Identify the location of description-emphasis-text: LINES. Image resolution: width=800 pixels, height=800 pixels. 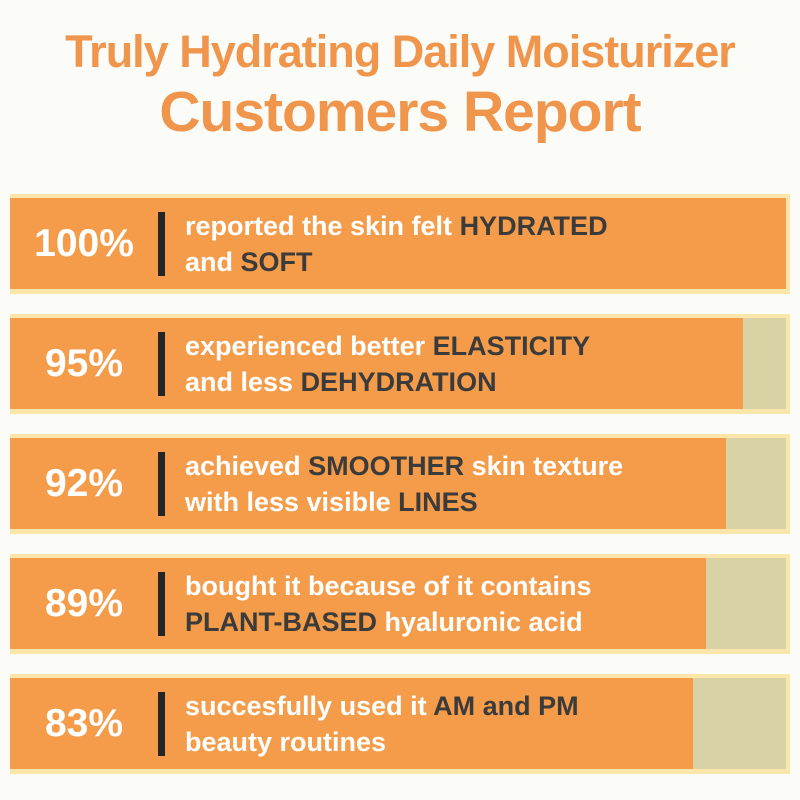
(438, 501).